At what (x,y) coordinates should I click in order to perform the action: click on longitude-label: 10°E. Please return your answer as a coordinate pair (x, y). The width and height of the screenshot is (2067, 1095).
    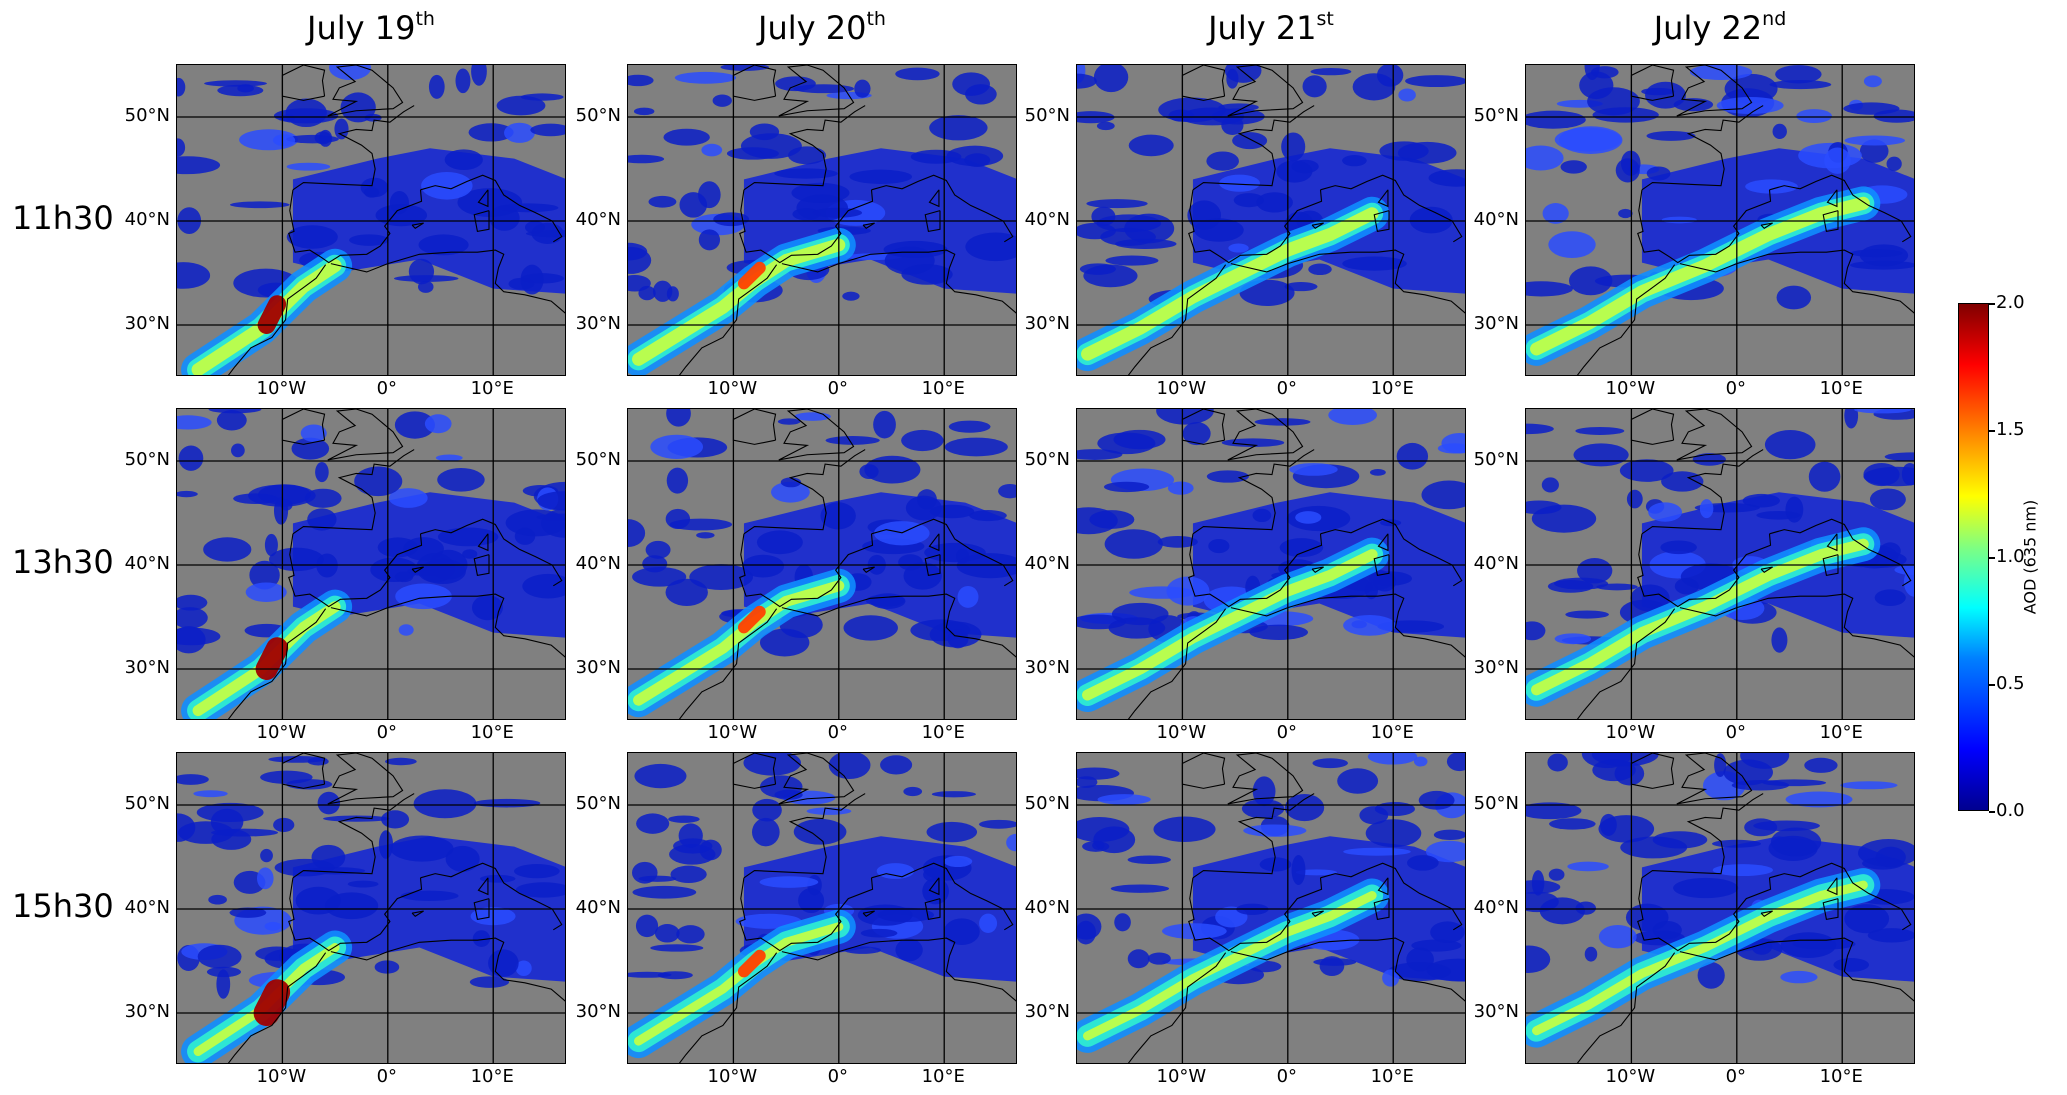
    Looking at the image, I should click on (492, 388).